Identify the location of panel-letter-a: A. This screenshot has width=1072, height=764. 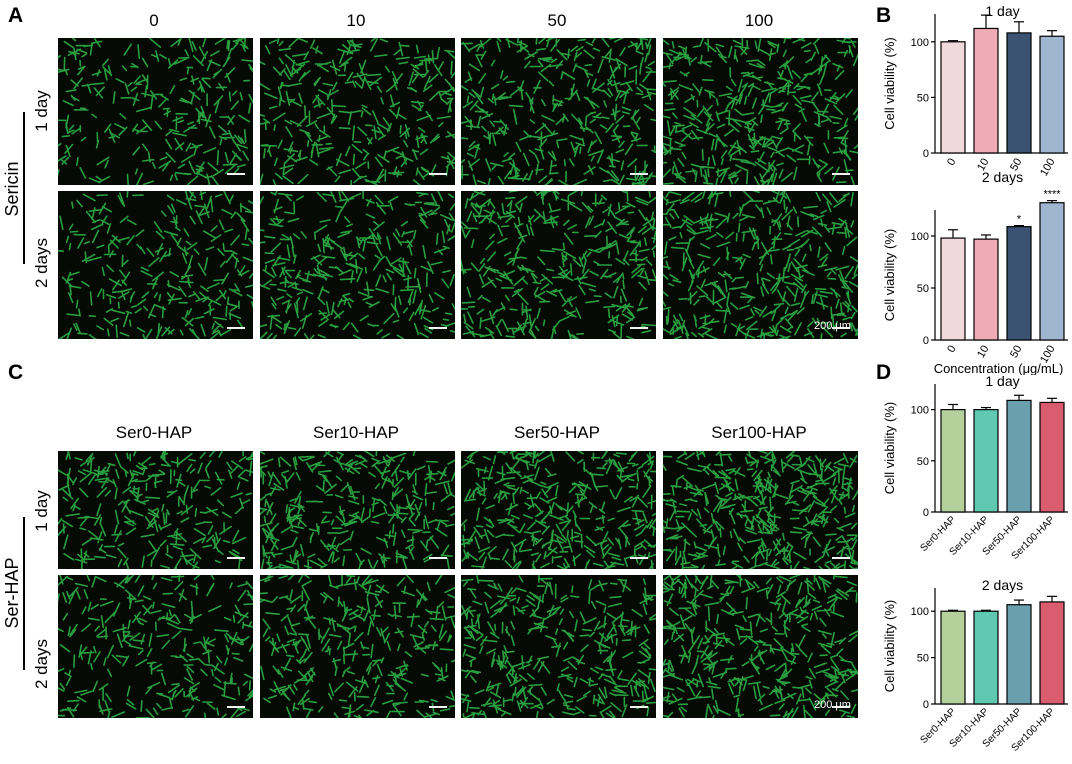
(16, 15).